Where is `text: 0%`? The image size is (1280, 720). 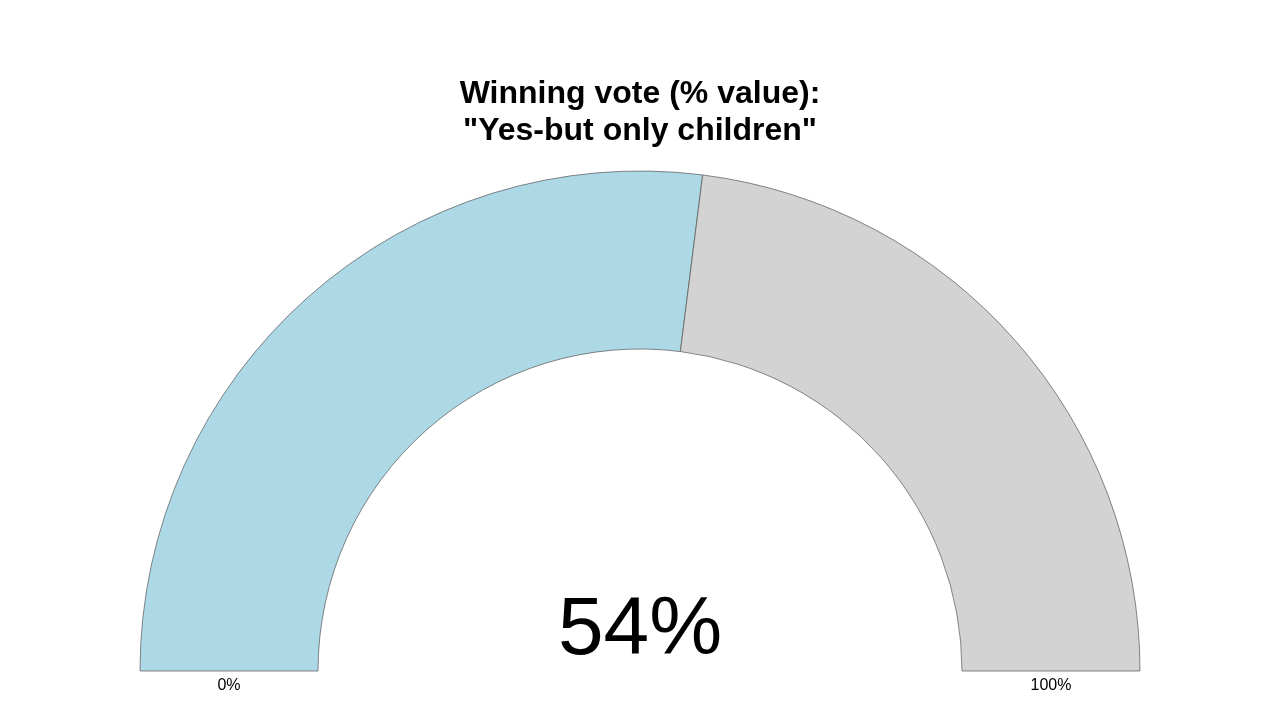 text: 0% is located at coordinates (229, 684).